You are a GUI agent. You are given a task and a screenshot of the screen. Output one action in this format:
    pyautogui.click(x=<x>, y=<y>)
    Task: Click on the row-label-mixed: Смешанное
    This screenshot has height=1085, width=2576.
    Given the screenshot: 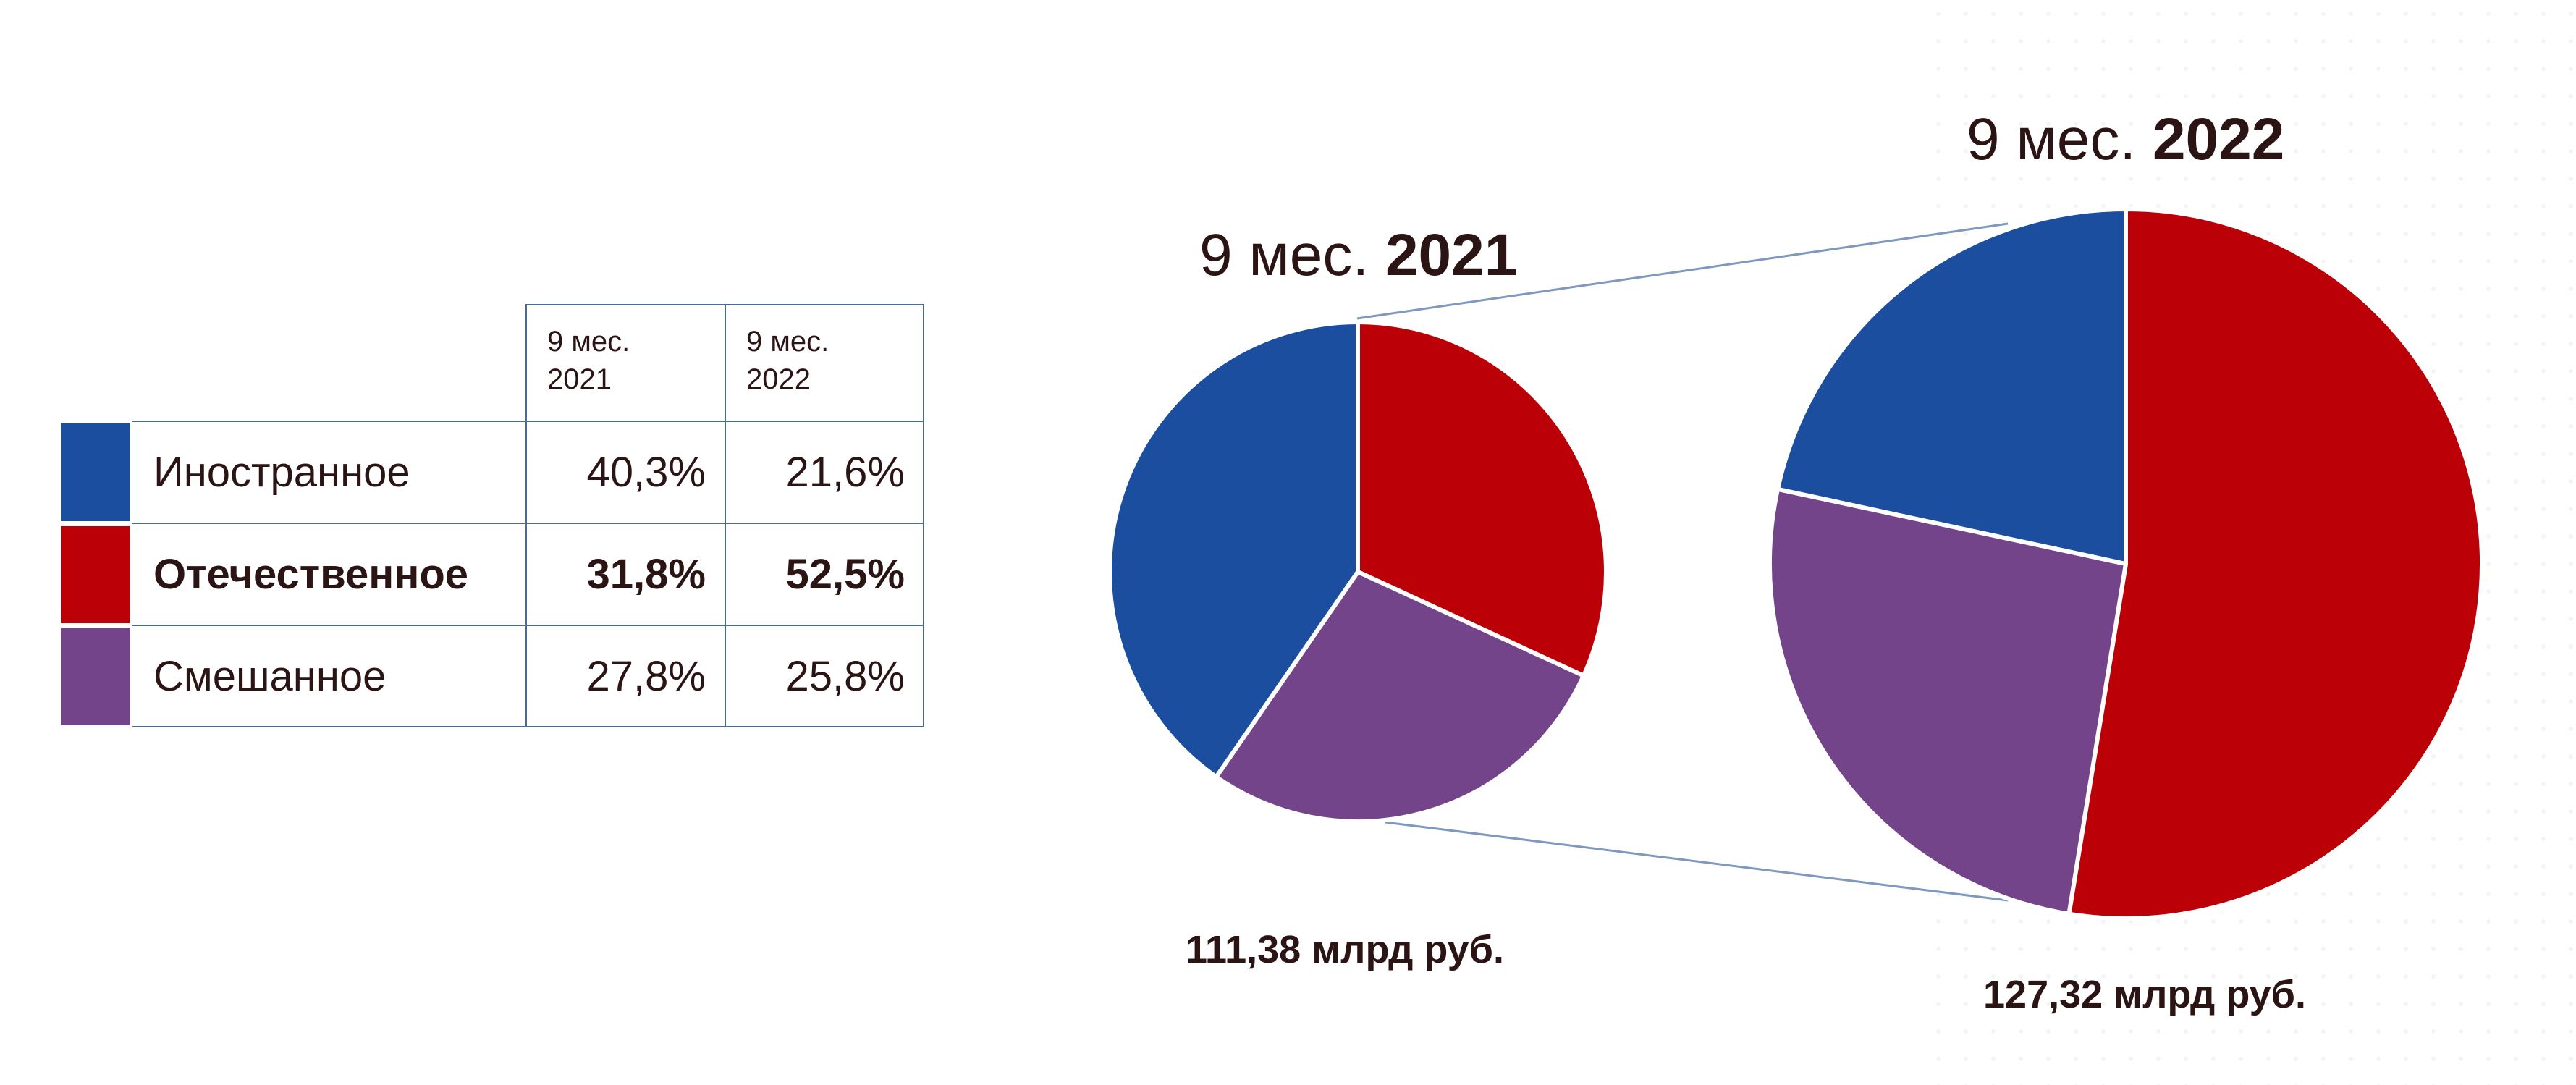 What is the action you would take?
    pyautogui.click(x=270, y=676)
    